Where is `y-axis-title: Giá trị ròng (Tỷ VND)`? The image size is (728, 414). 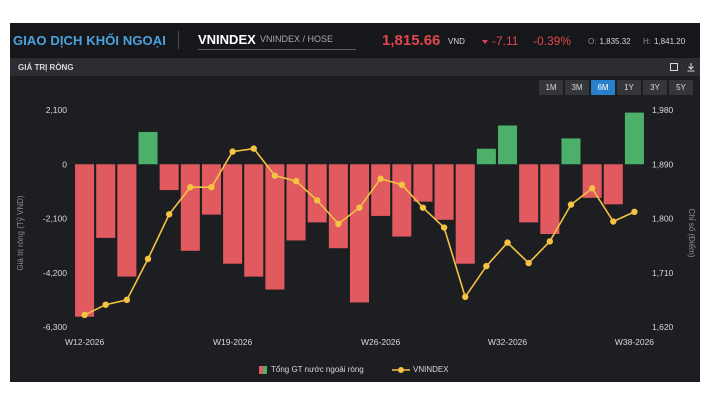 y-axis-title: Giá trị ròng (Tỷ VND) is located at coordinates (20, 232).